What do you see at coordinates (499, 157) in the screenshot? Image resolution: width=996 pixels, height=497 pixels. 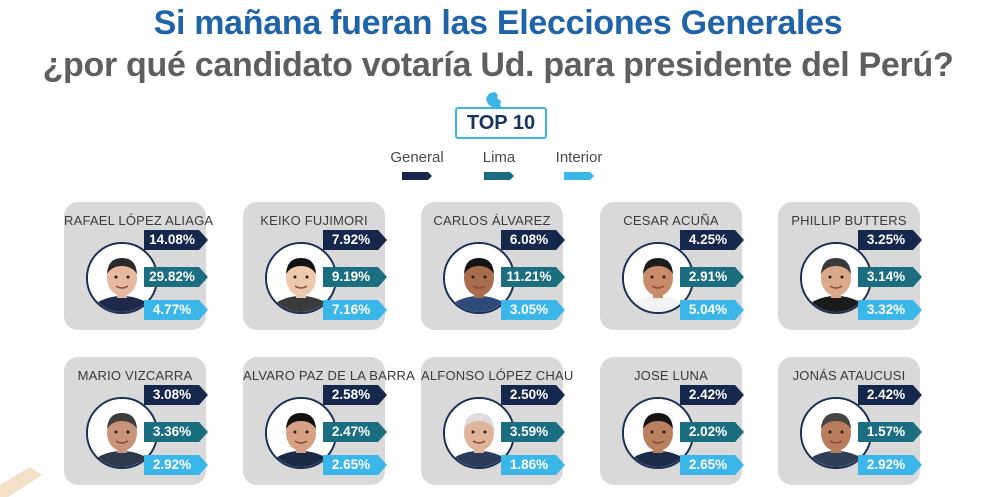 I see `legend-label: Lima` at bounding box center [499, 157].